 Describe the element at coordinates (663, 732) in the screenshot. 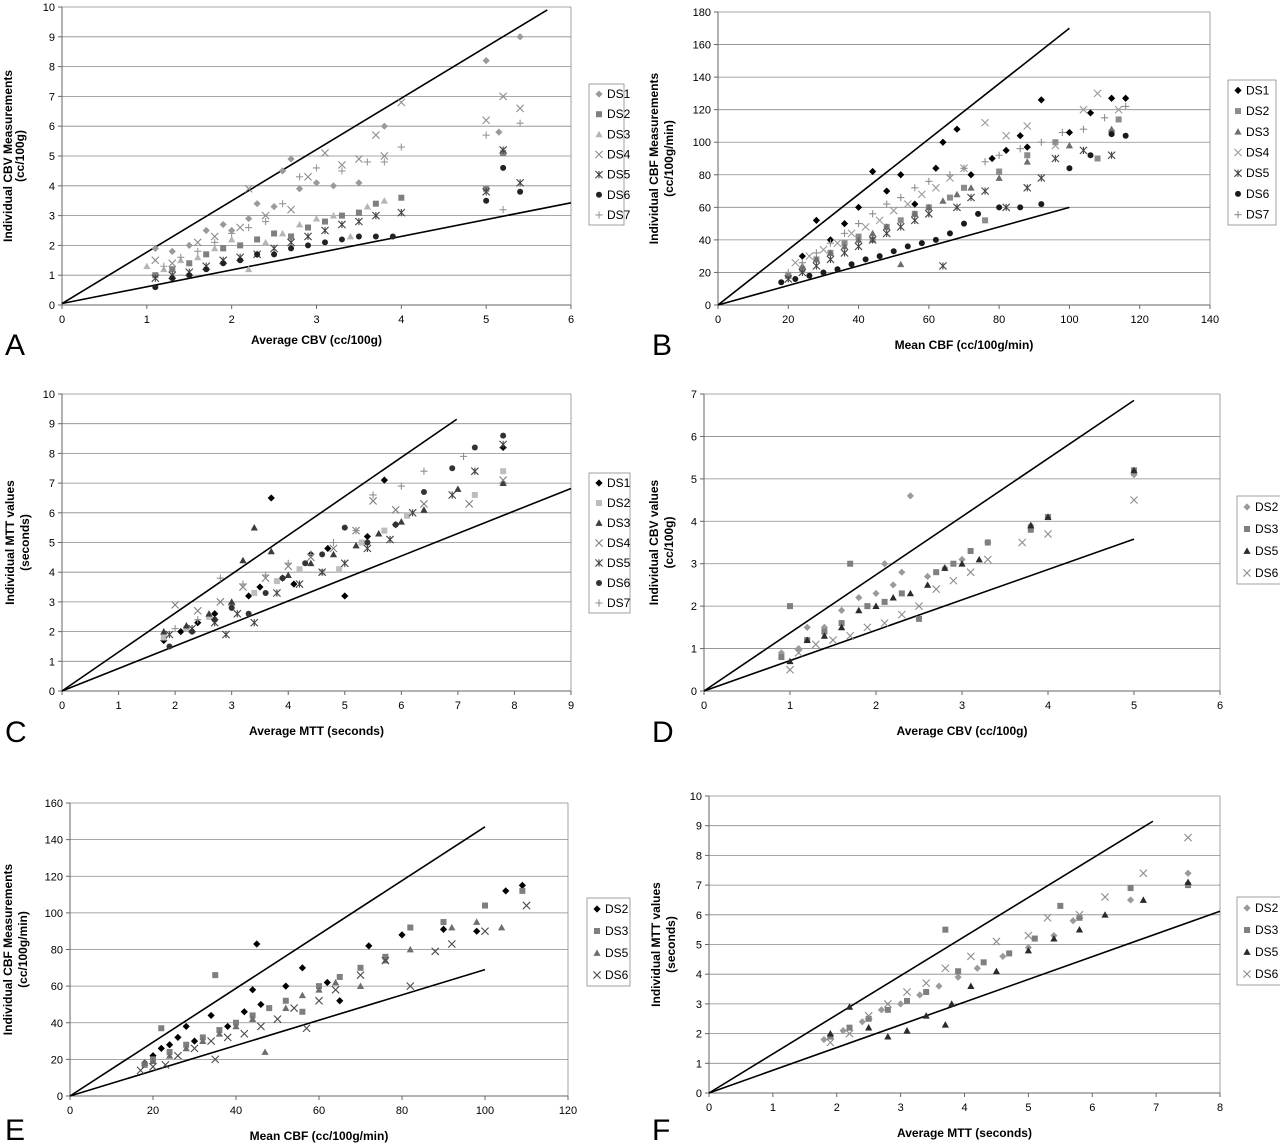

I see `panel-label-d: D` at that location.